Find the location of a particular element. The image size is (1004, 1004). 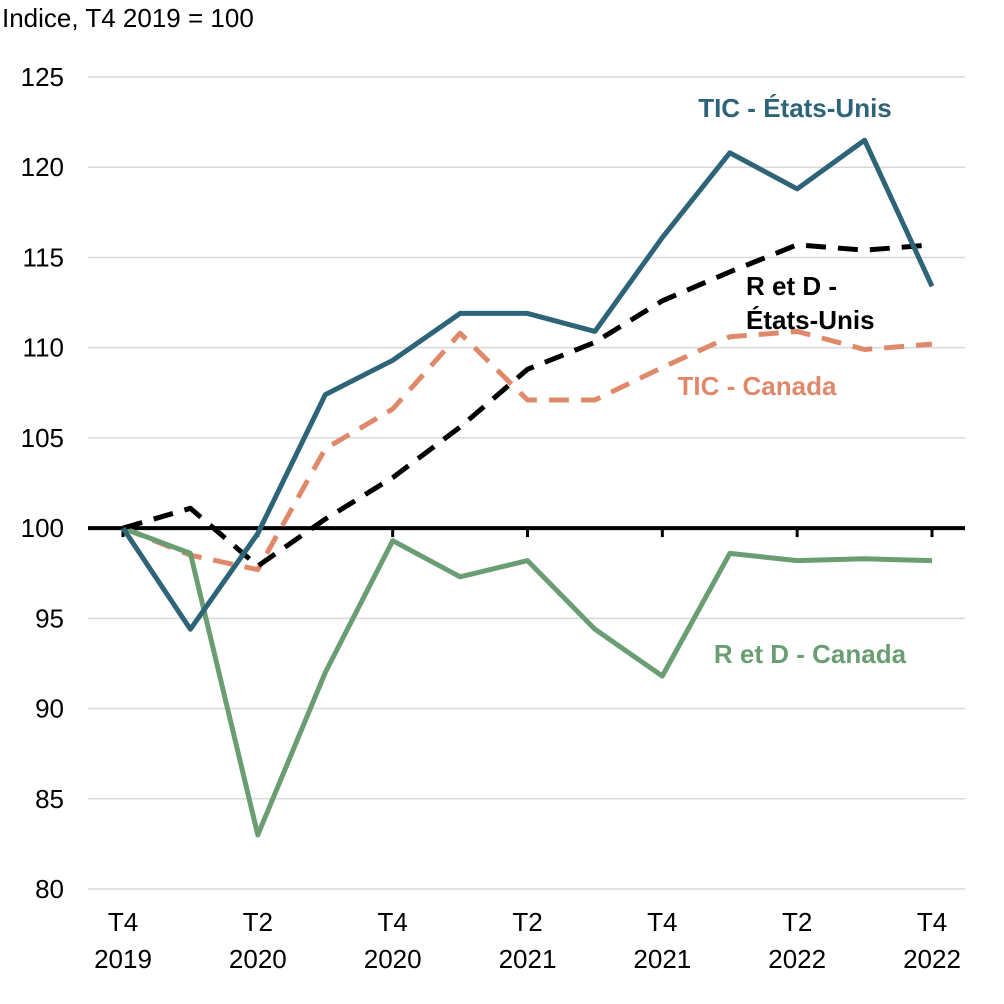

series-label-rd-ca: R et D - Canada is located at coordinates (810, 654).